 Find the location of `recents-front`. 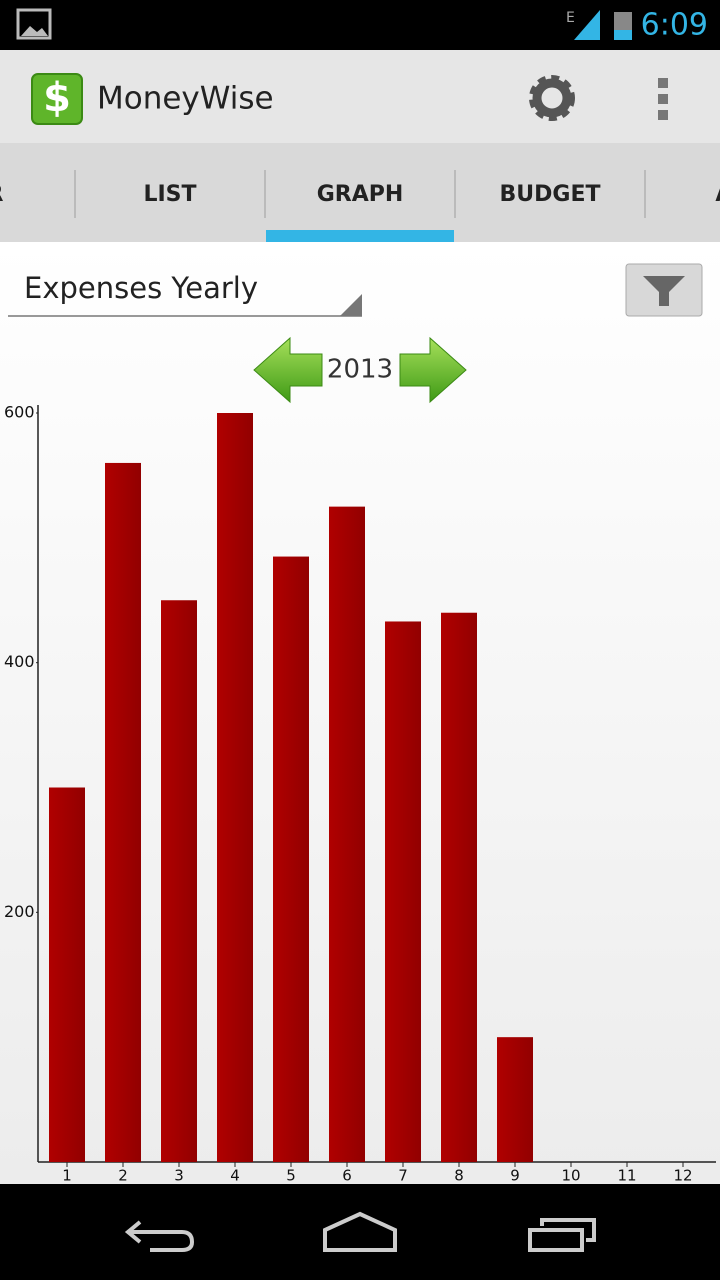

recents-front is located at coordinates (556, 1240).